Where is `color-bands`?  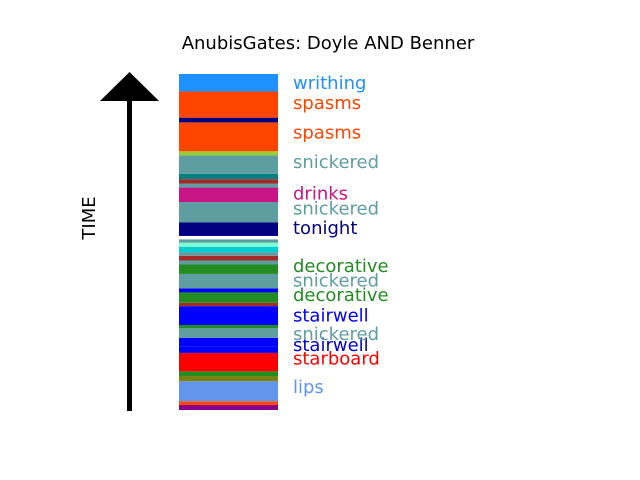 color-bands is located at coordinates (228, 242).